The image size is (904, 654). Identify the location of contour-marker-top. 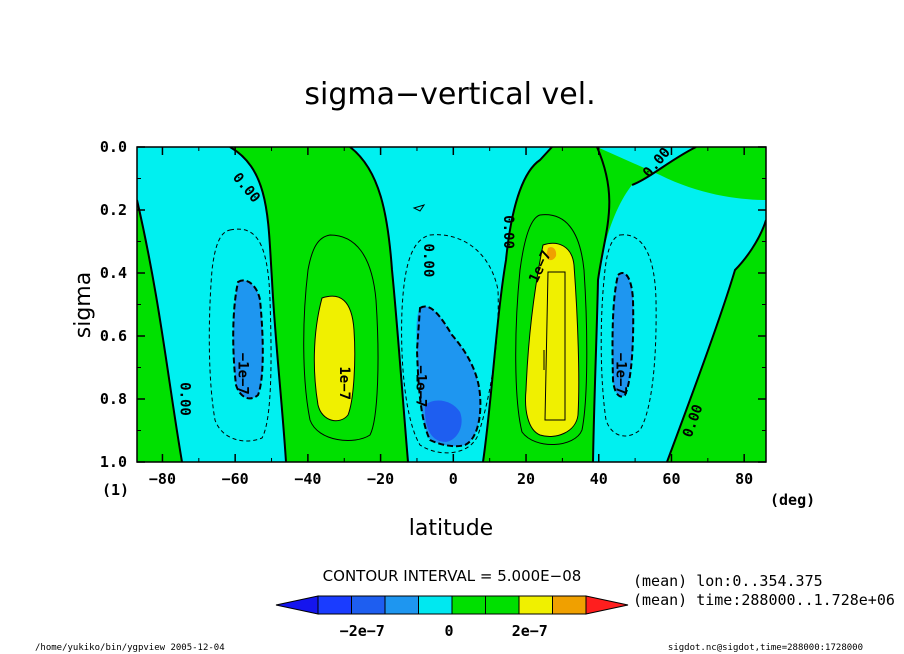
(419, 208).